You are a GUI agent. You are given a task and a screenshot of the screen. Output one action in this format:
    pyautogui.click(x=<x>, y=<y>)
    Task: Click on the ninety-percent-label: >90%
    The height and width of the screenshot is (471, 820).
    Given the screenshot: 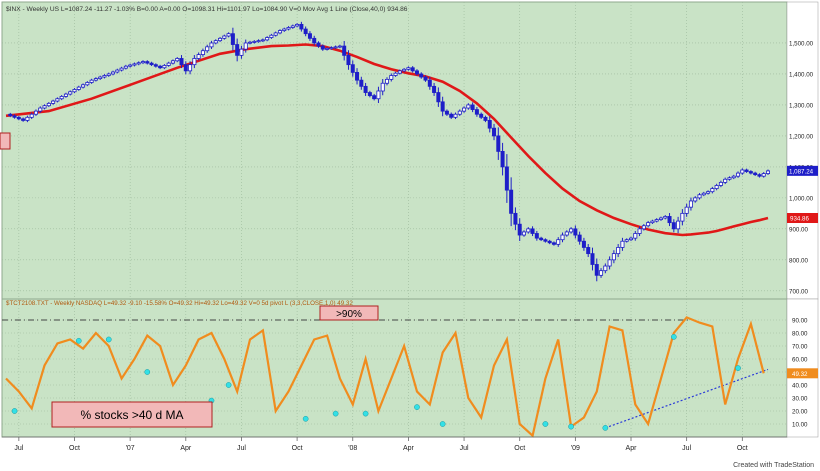 What is the action you would take?
    pyautogui.click(x=349, y=314)
    